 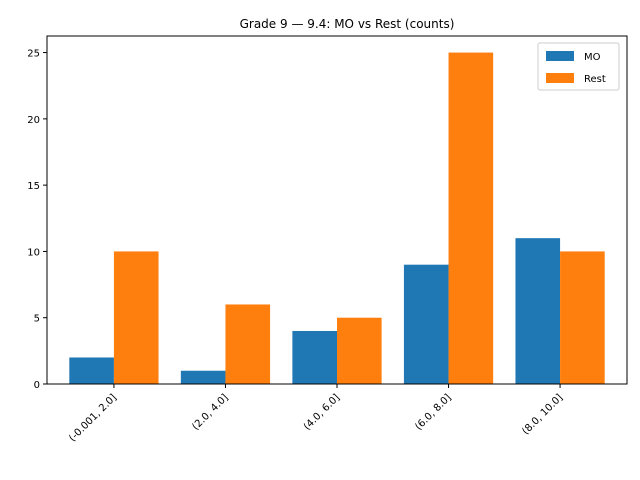 What do you see at coordinates (592, 57) in the screenshot?
I see `legend-label-mo: MO` at bounding box center [592, 57].